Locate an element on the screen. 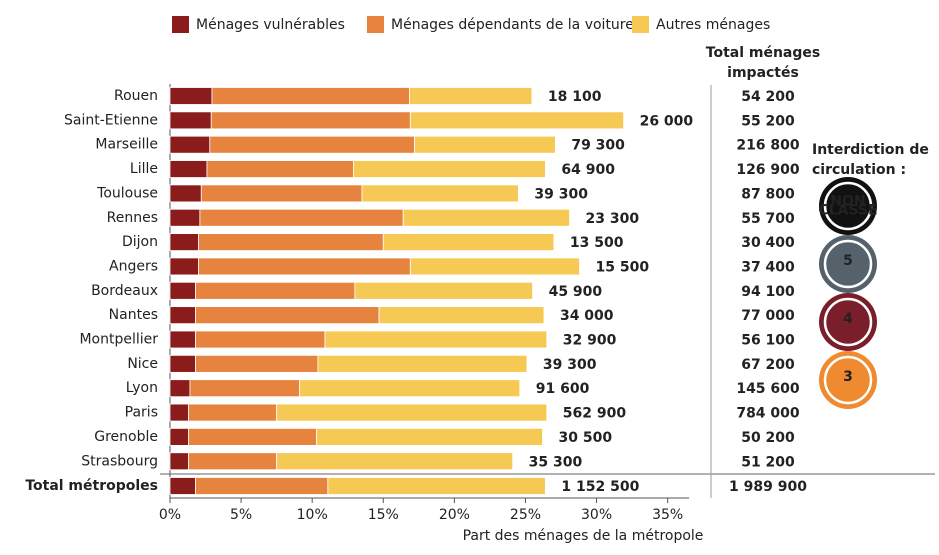 Image resolution: width=939 pixels, height=555 pixels. count-label: 562 900 is located at coordinates (595, 414).